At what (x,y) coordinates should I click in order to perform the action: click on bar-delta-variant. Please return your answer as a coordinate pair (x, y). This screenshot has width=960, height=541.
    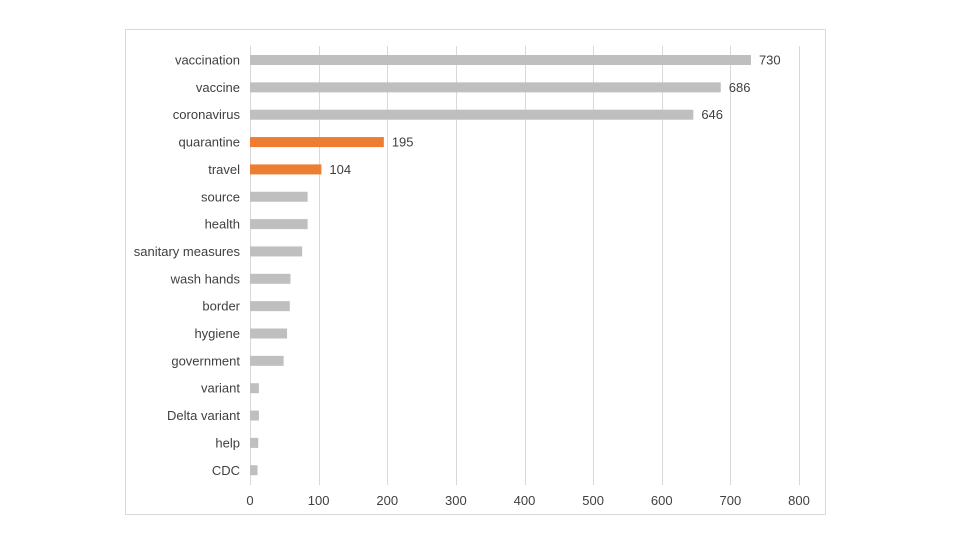
    Looking at the image, I should click on (254, 415).